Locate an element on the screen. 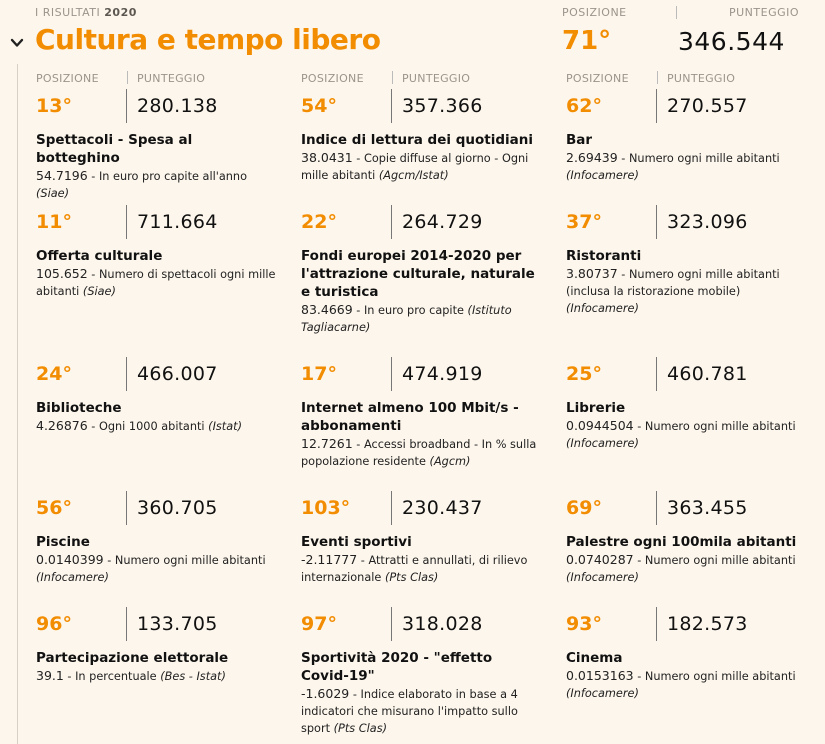 This screenshot has width=825, height=744. indicator-value: 54.7196 is located at coordinates (62, 175).